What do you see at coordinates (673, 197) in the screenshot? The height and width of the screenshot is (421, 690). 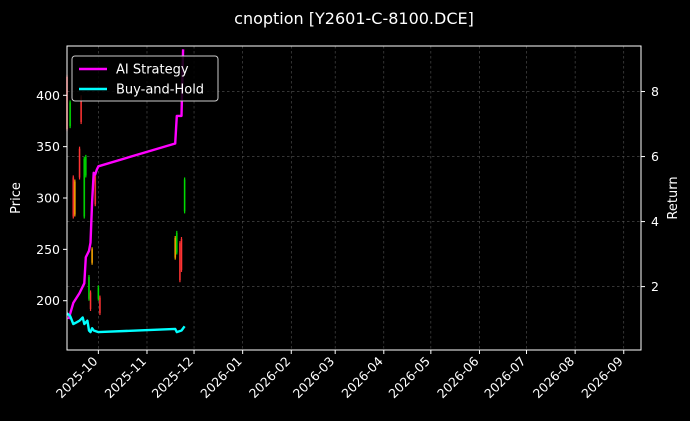 I see `y2-axis-title: Return` at bounding box center [673, 197].